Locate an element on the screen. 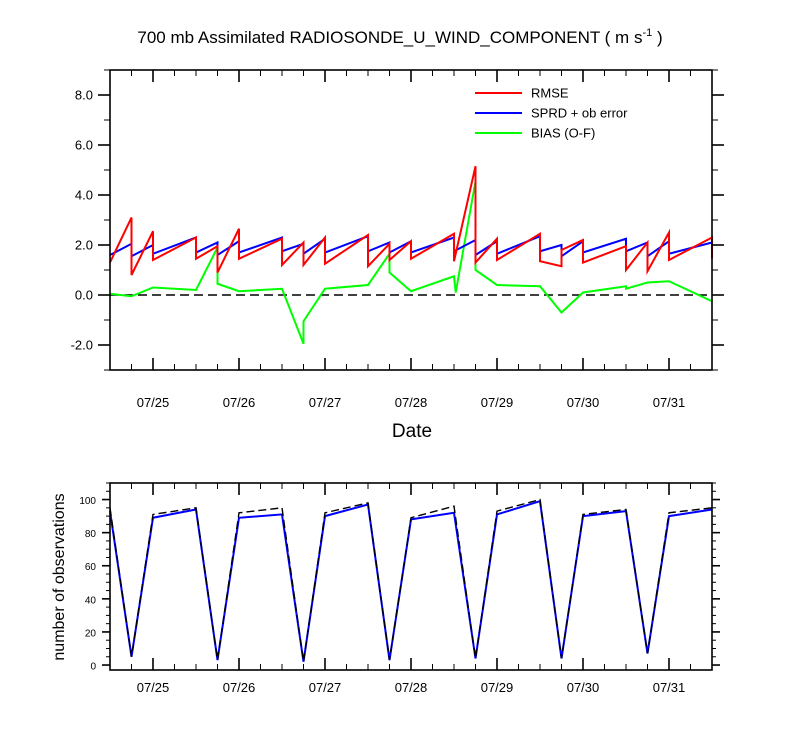 The width and height of the screenshot is (800, 755). legend: RMSE SPRD + ob error BIAS (O-F) is located at coordinates (551, 113).